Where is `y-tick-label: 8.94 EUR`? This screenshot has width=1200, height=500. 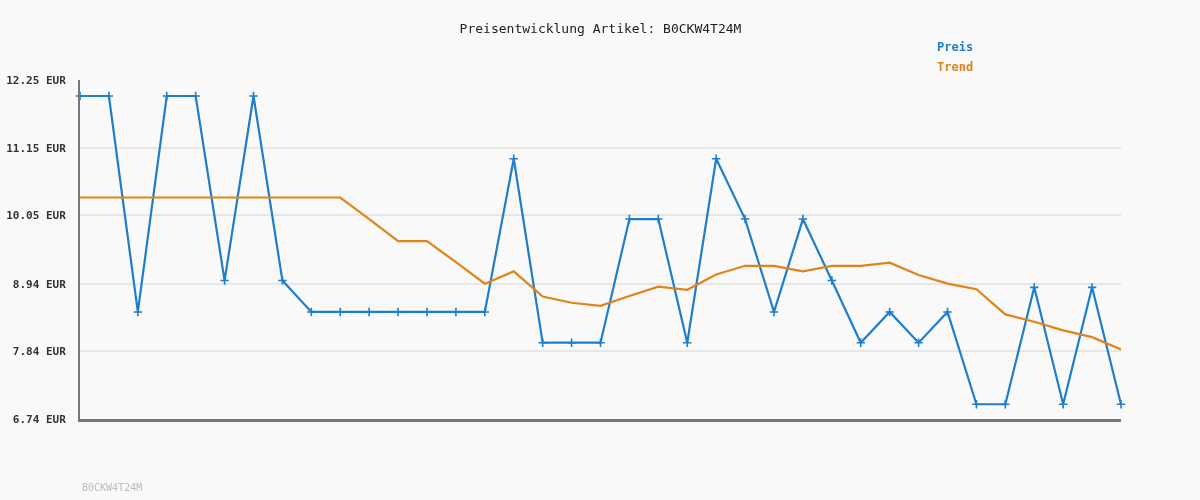 y-tick-label: 8.94 EUR is located at coordinates (39, 284).